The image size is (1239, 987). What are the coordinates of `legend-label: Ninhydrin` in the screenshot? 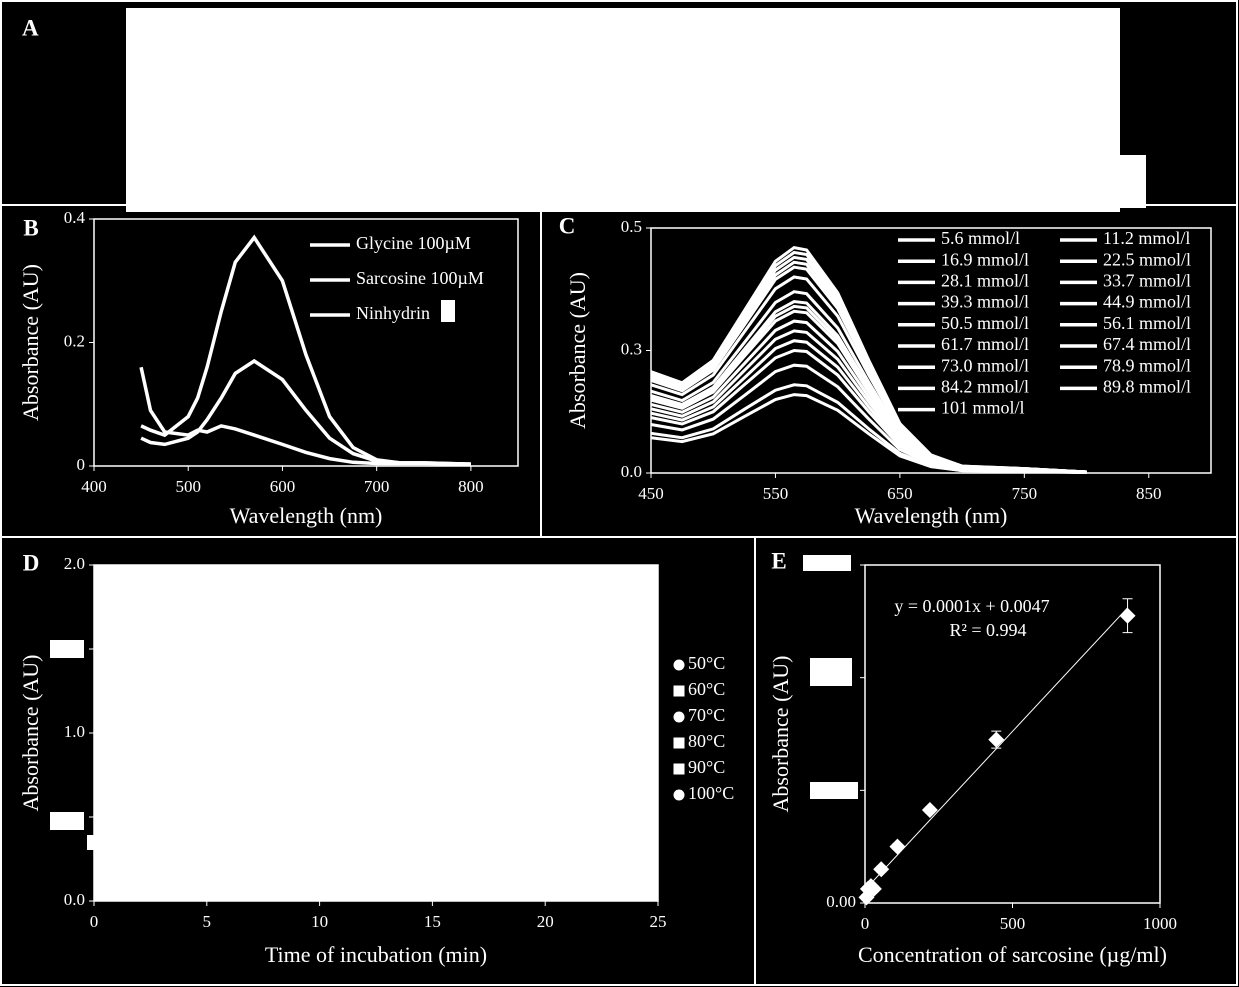 It's located at (393, 313).